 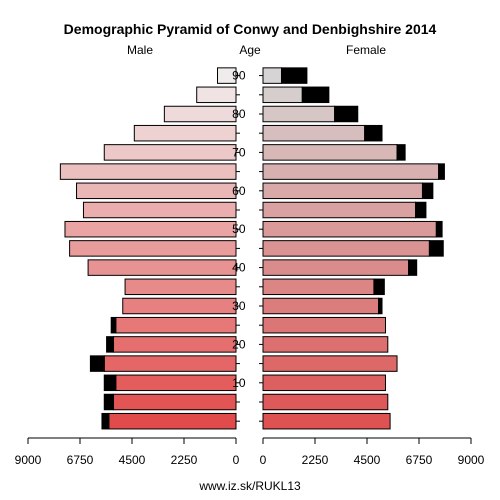 What do you see at coordinates (367, 460) in the screenshot?
I see `x-tick-label-right: 4500` at bounding box center [367, 460].